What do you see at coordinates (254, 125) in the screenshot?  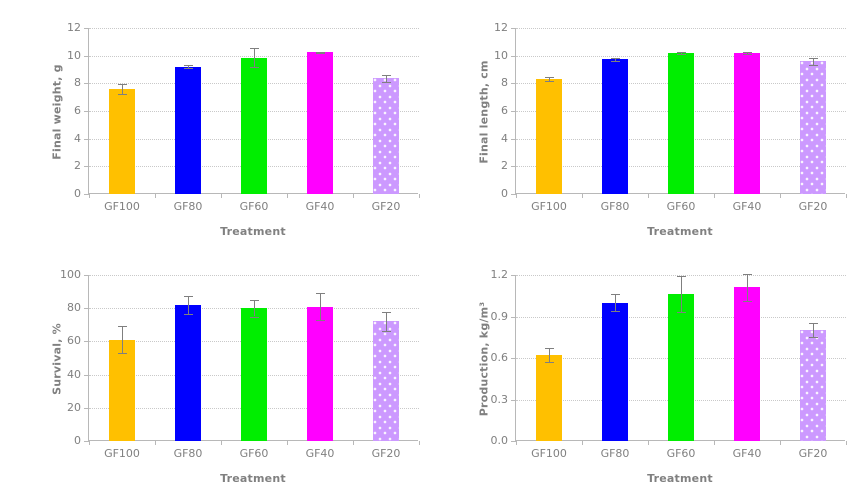 I see `bar-gf60` at bounding box center [254, 125].